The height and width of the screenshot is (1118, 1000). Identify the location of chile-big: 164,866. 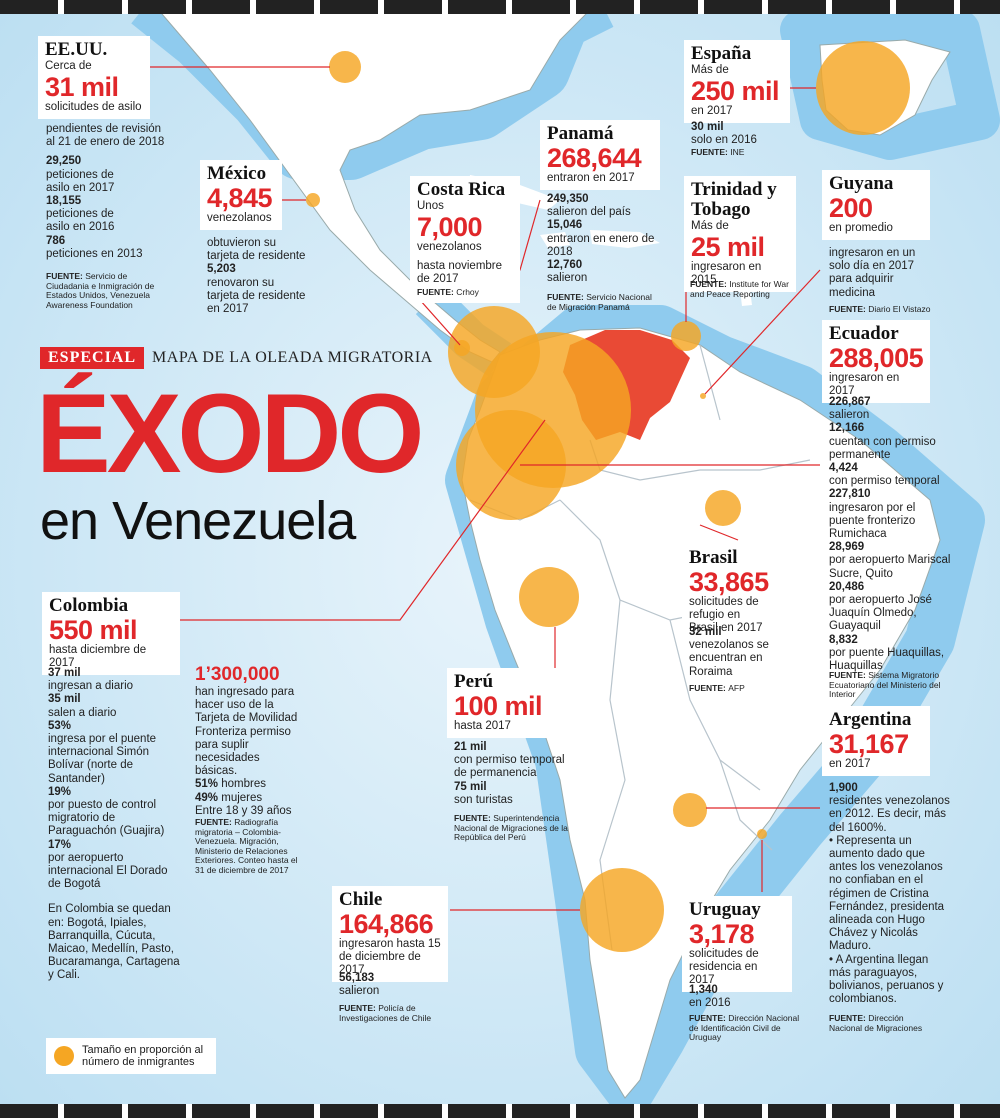
(386, 924).